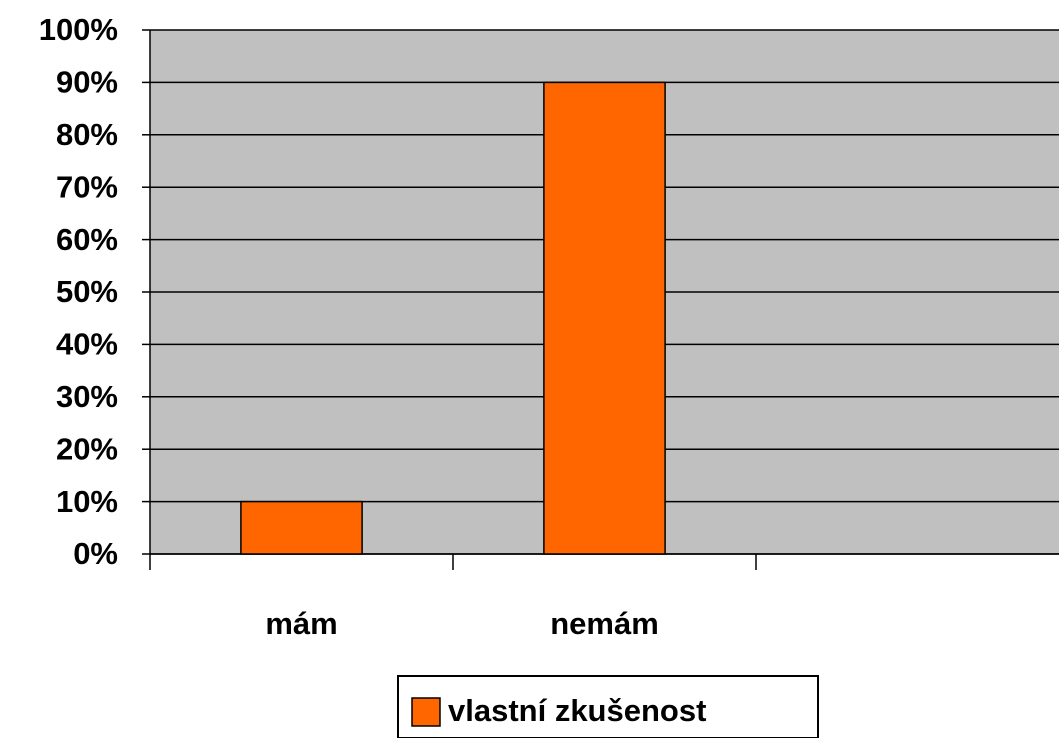 This screenshot has height=738, width=1059. Describe the element at coordinates (87, 82) in the screenshot. I see `y-tick-label: 90%` at that location.